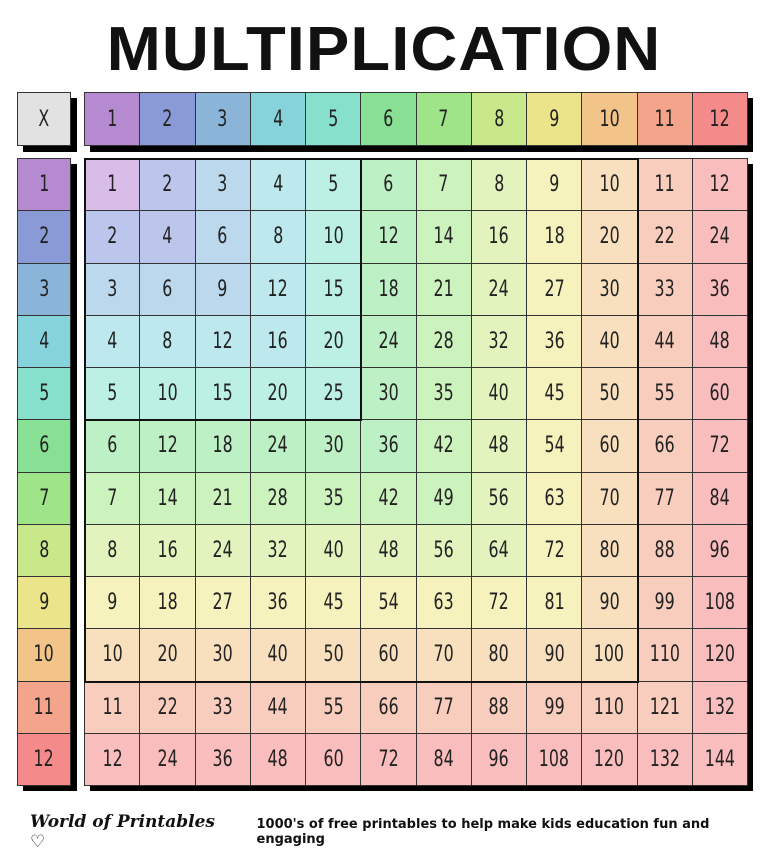 This screenshot has width=768, height=861. I want to click on cell-value: 9, so click(222, 289).